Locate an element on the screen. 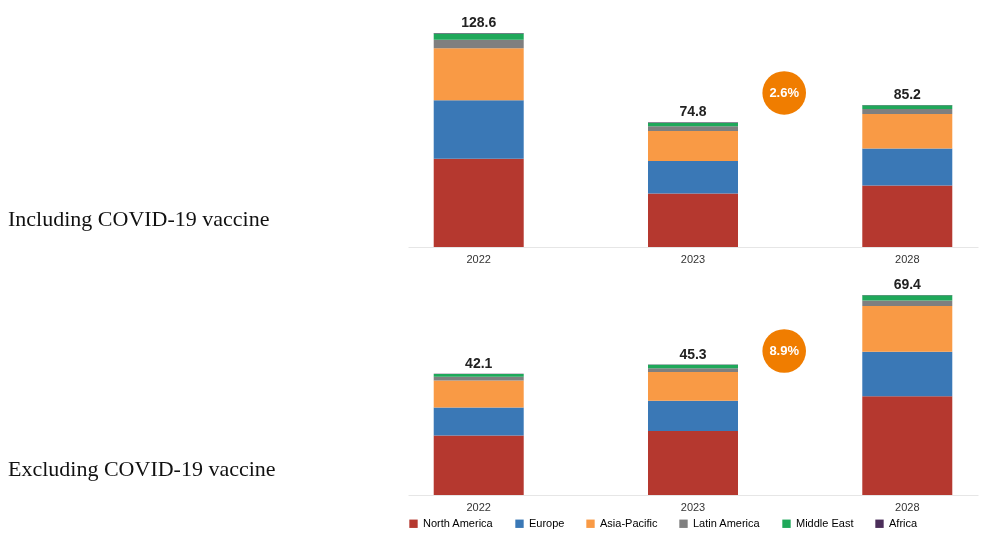 This screenshot has width=1008, height=560. y-axis-title: Including COVID-19 vaccine is located at coordinates (139, 219).